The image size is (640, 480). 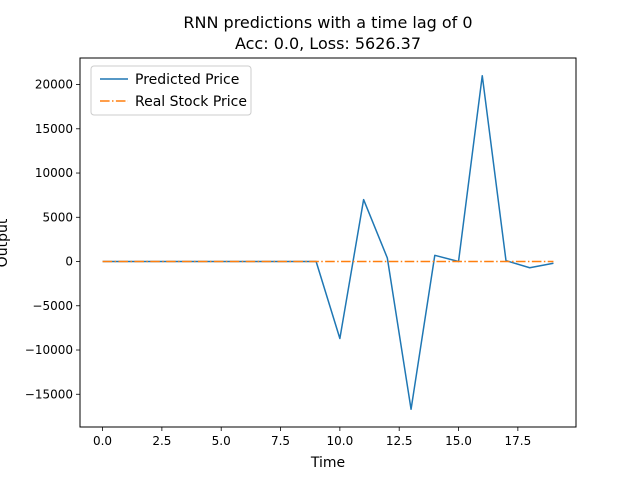 What do you see at coordinates (312, 437) in the screenshot?
I see `x-axis: 0.0 2.5 5.0 7.5 10.0 12.5 15.0 17.5` at bounding box center [312, 437].